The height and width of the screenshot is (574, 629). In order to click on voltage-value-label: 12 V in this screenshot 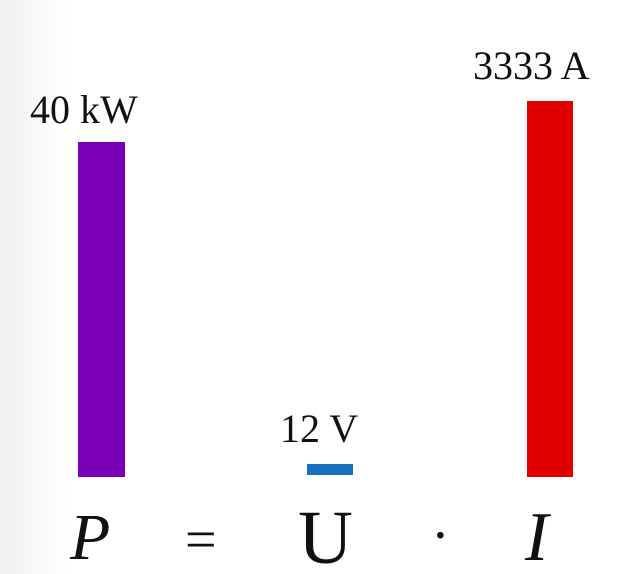, I will do `click(319, 428)`.